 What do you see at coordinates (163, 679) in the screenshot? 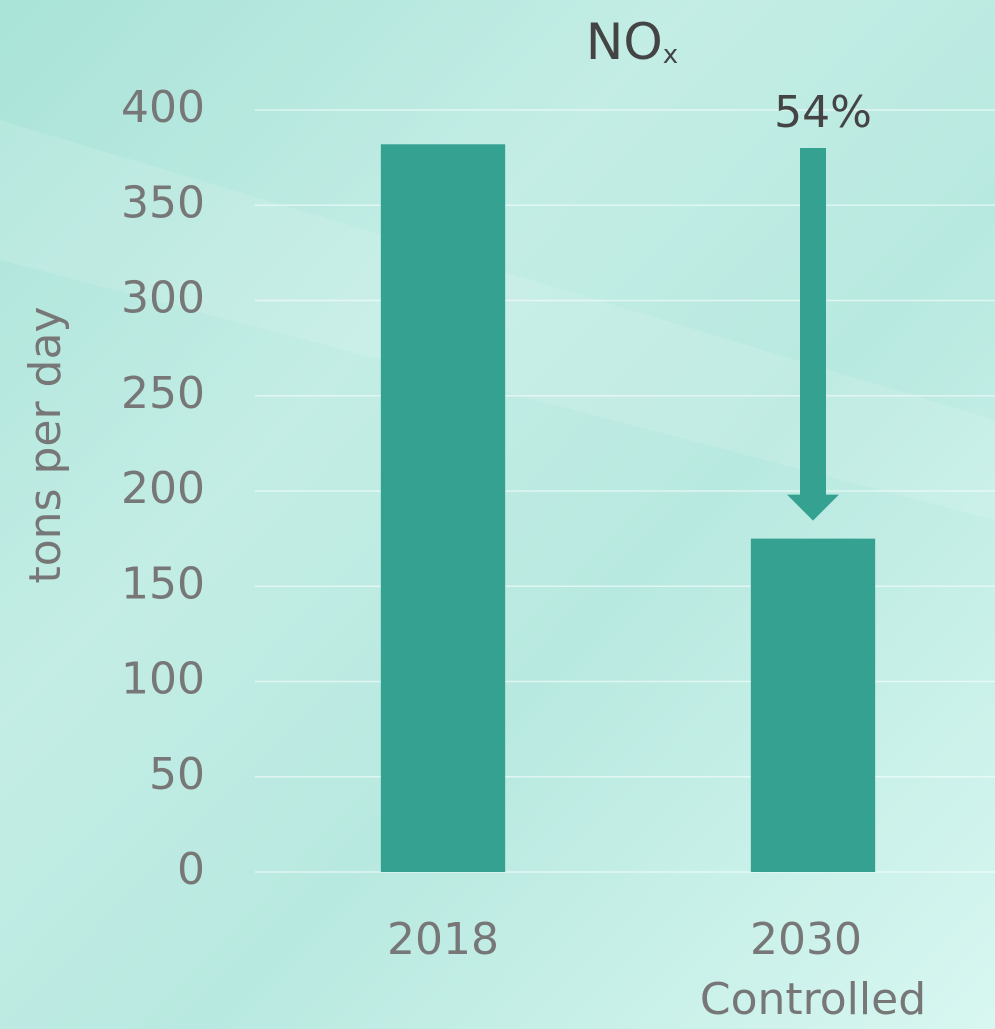
I see `y-tick-label: 100` at bounding box center [163, 679].